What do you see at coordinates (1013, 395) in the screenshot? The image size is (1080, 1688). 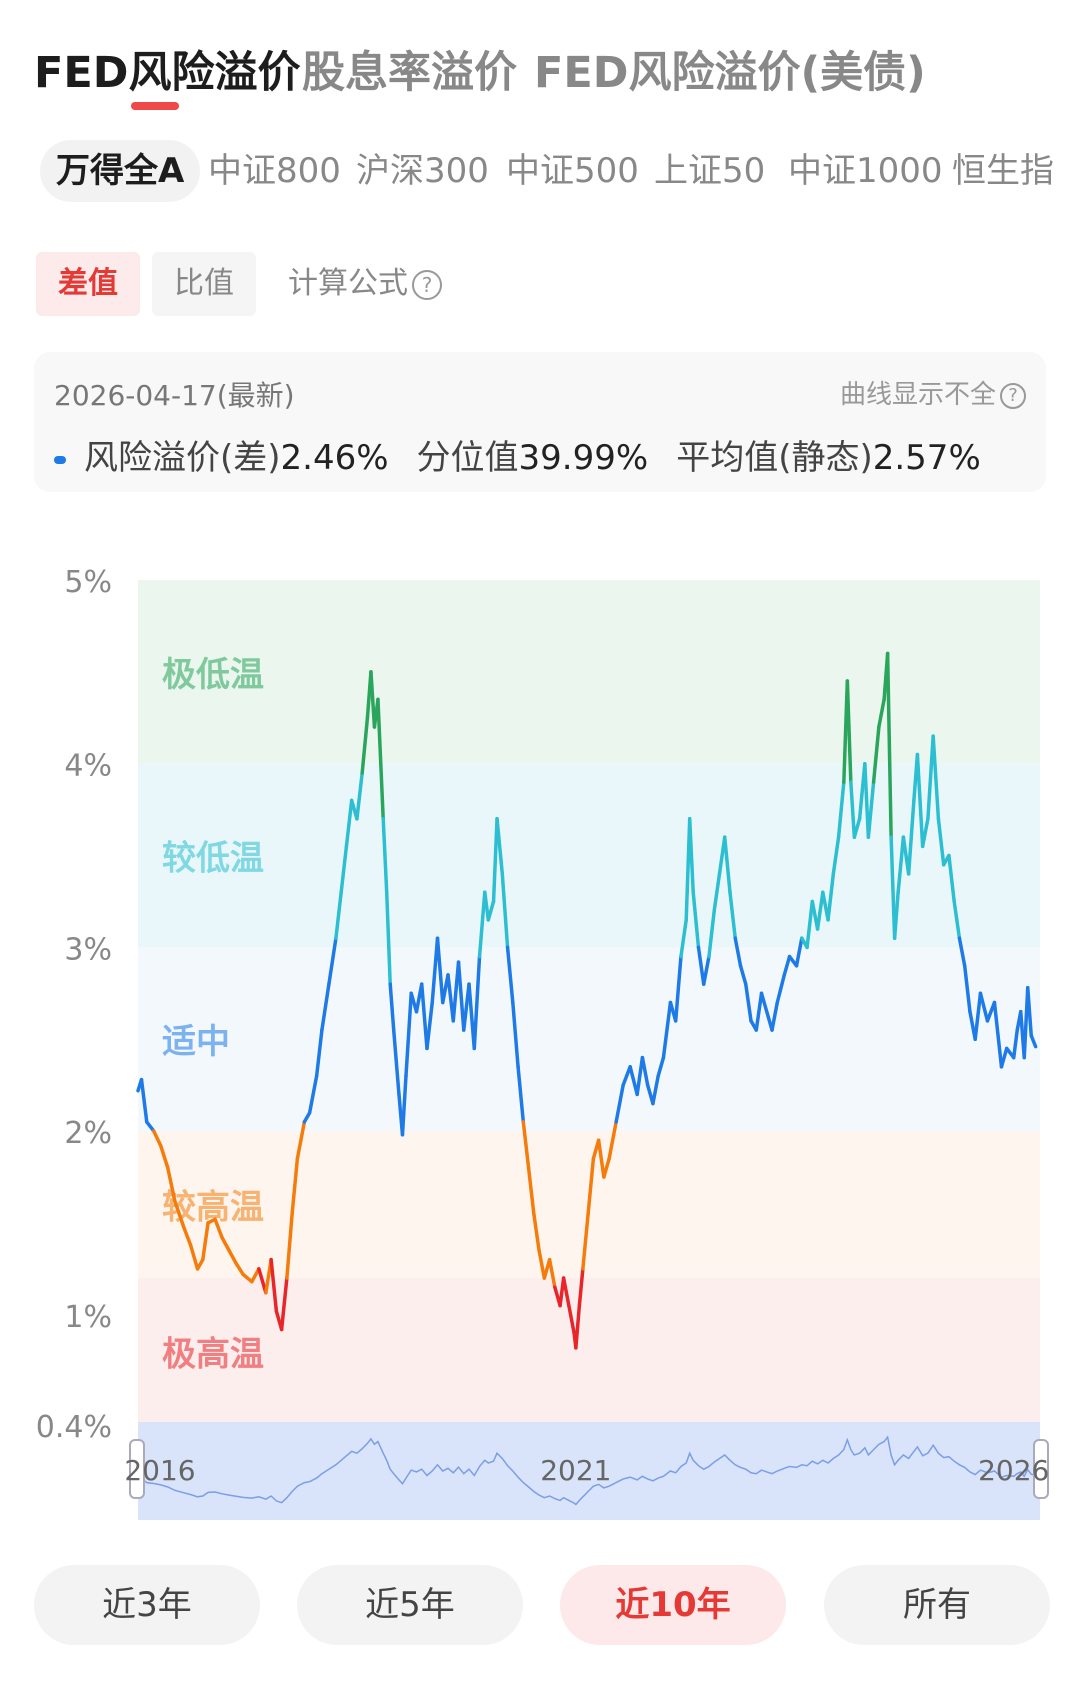 I see `help-icon: ?` at bounding box center [1013, 395].